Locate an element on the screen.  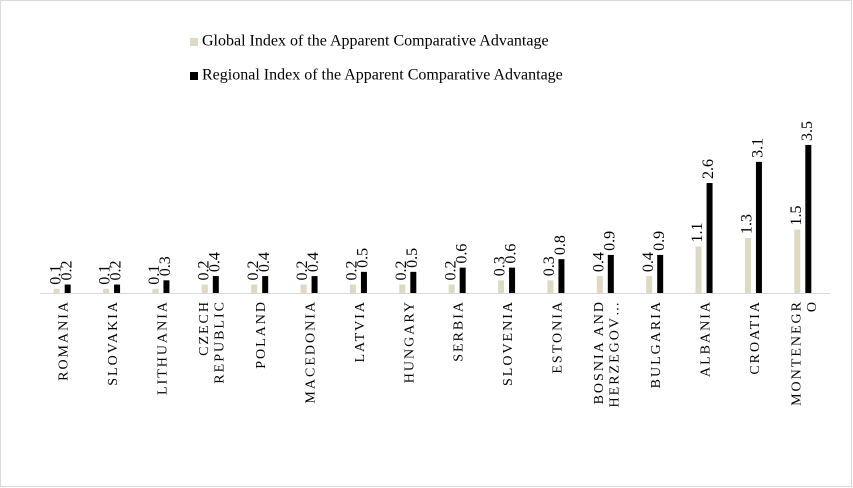
data-label: 3.1 is located at coordinates (758, 148).